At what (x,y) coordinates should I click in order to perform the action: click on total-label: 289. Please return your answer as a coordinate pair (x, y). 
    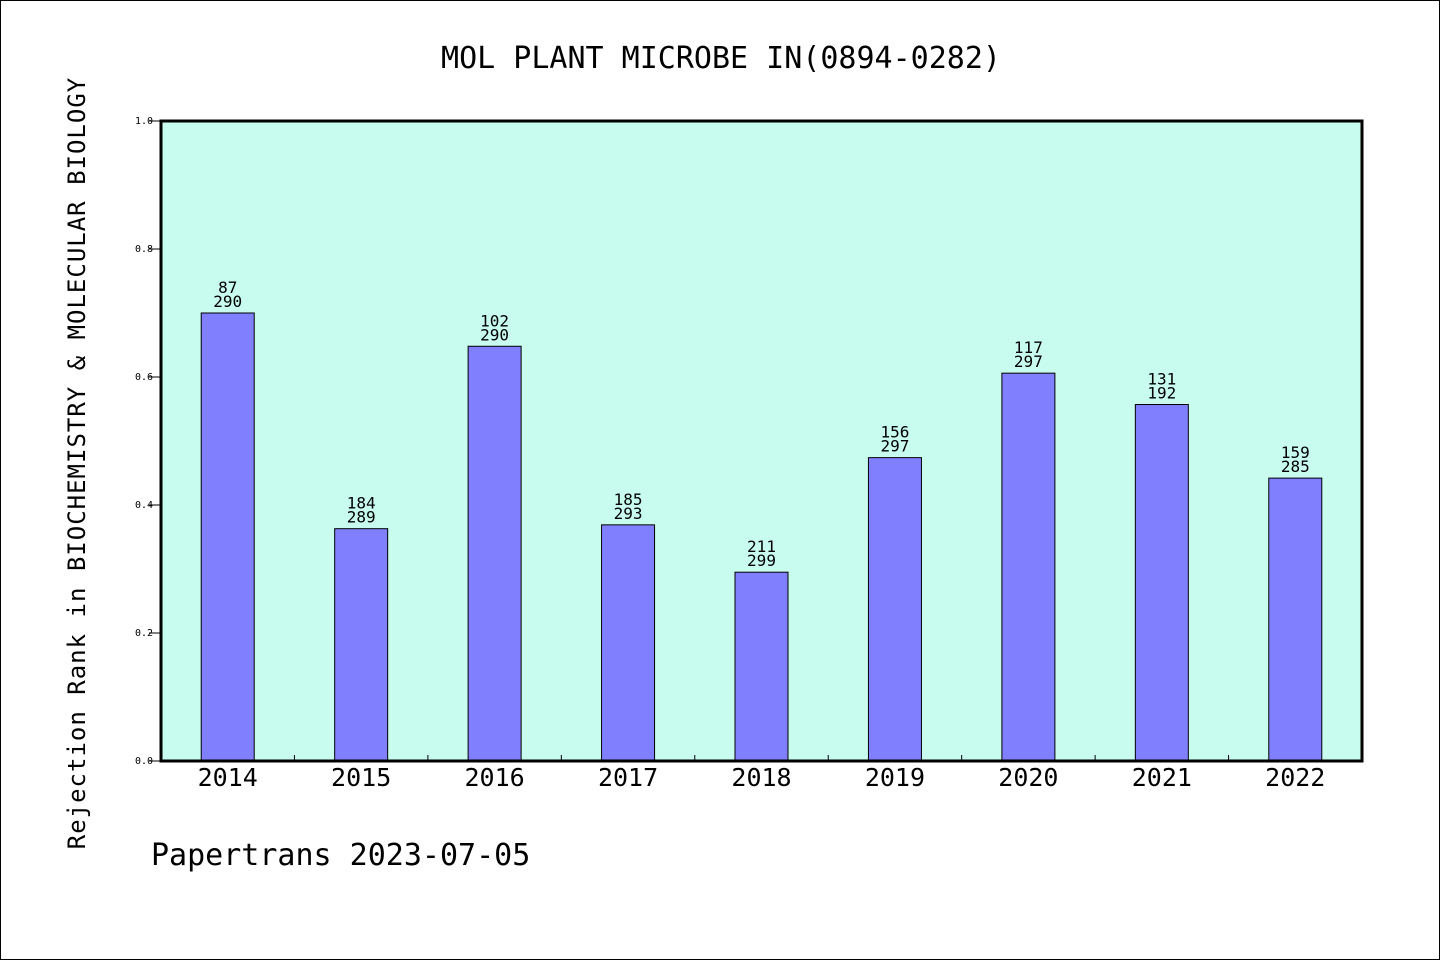
    Looking at the image, I should click on (361, 517).